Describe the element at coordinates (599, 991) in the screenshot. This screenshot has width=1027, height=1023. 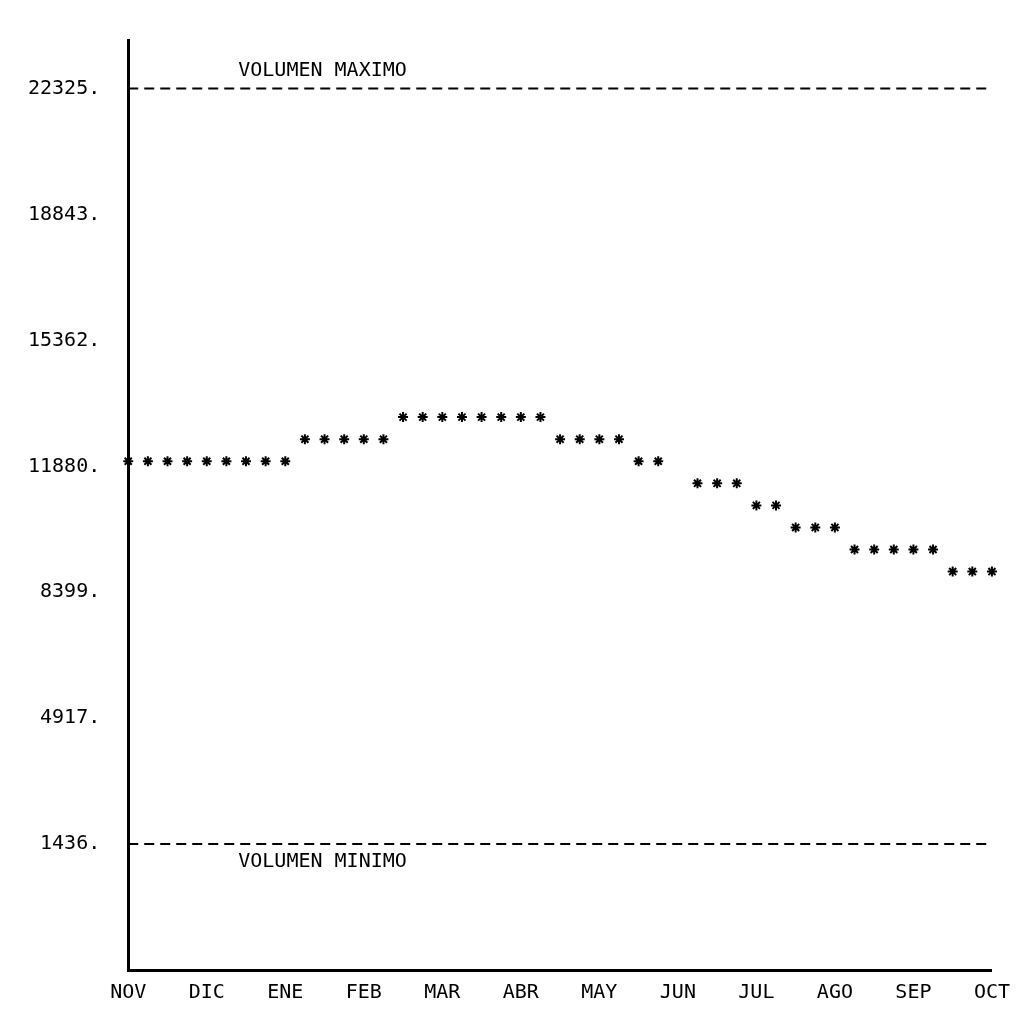
I see `x-tick-label: MAY` at that location.